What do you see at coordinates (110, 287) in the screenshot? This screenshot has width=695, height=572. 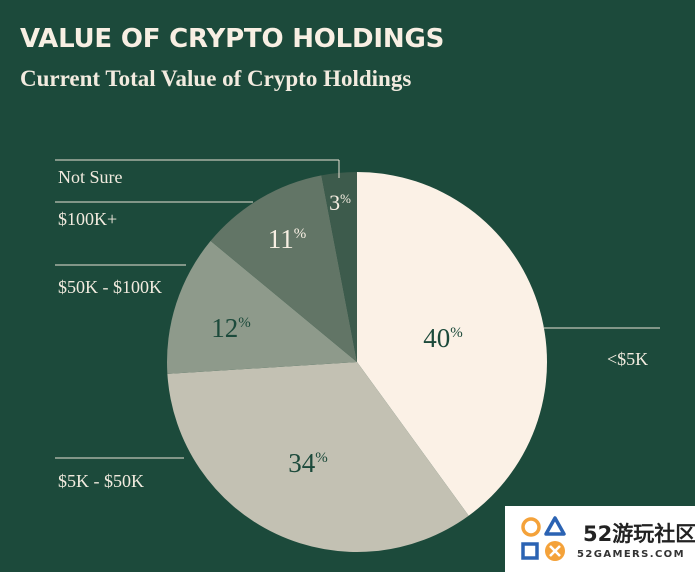 I see `slice-category-label: $50K - $100K` at bounding box center [110, 287].